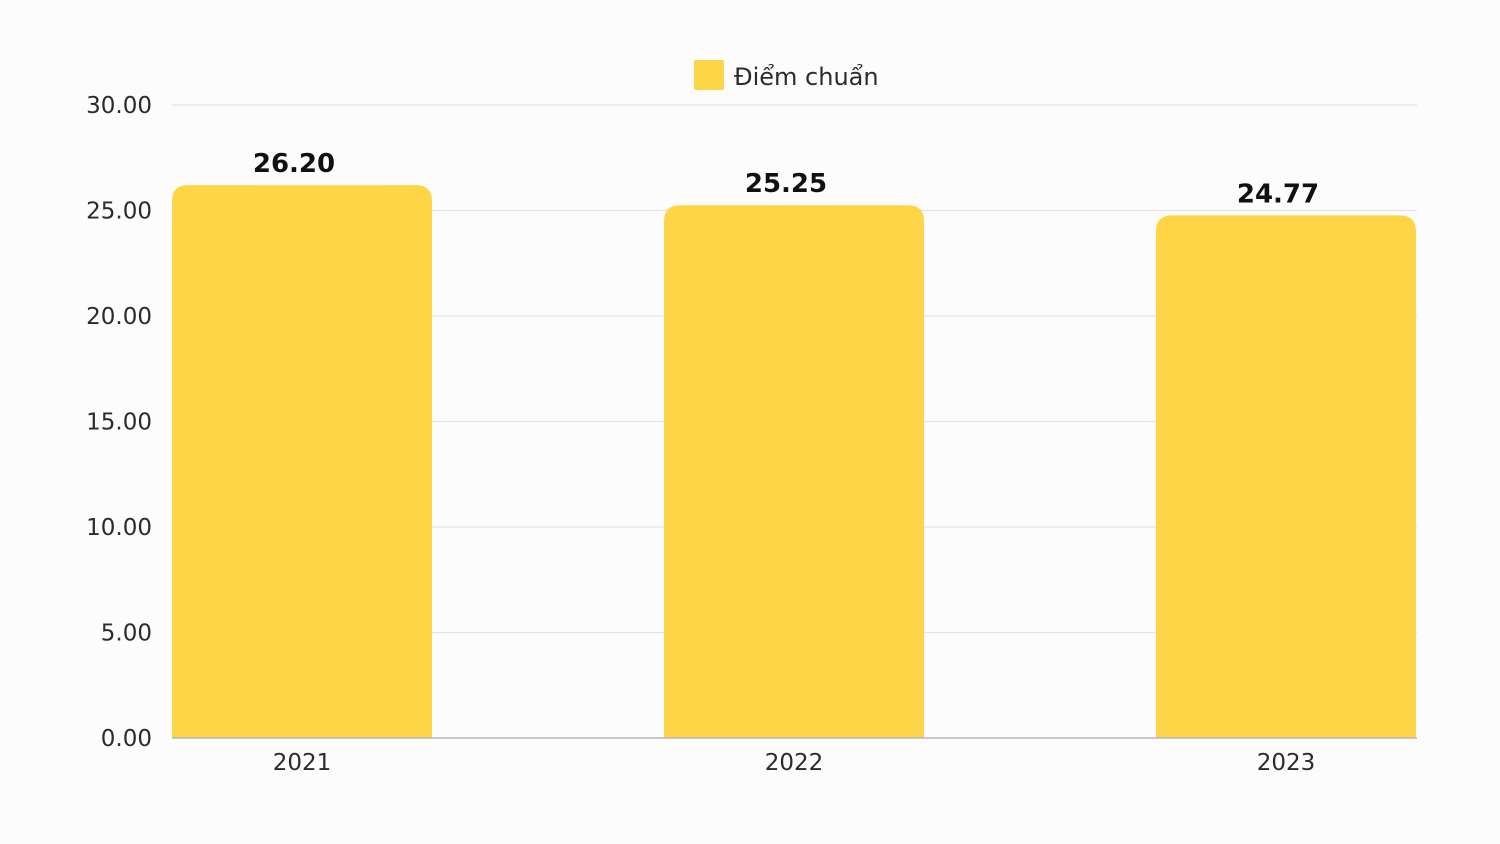  What do you see at coordinates (1286, 763) in the screenshot?
I see `x-tick-label: 2023` at bounding box center [1286, 763].